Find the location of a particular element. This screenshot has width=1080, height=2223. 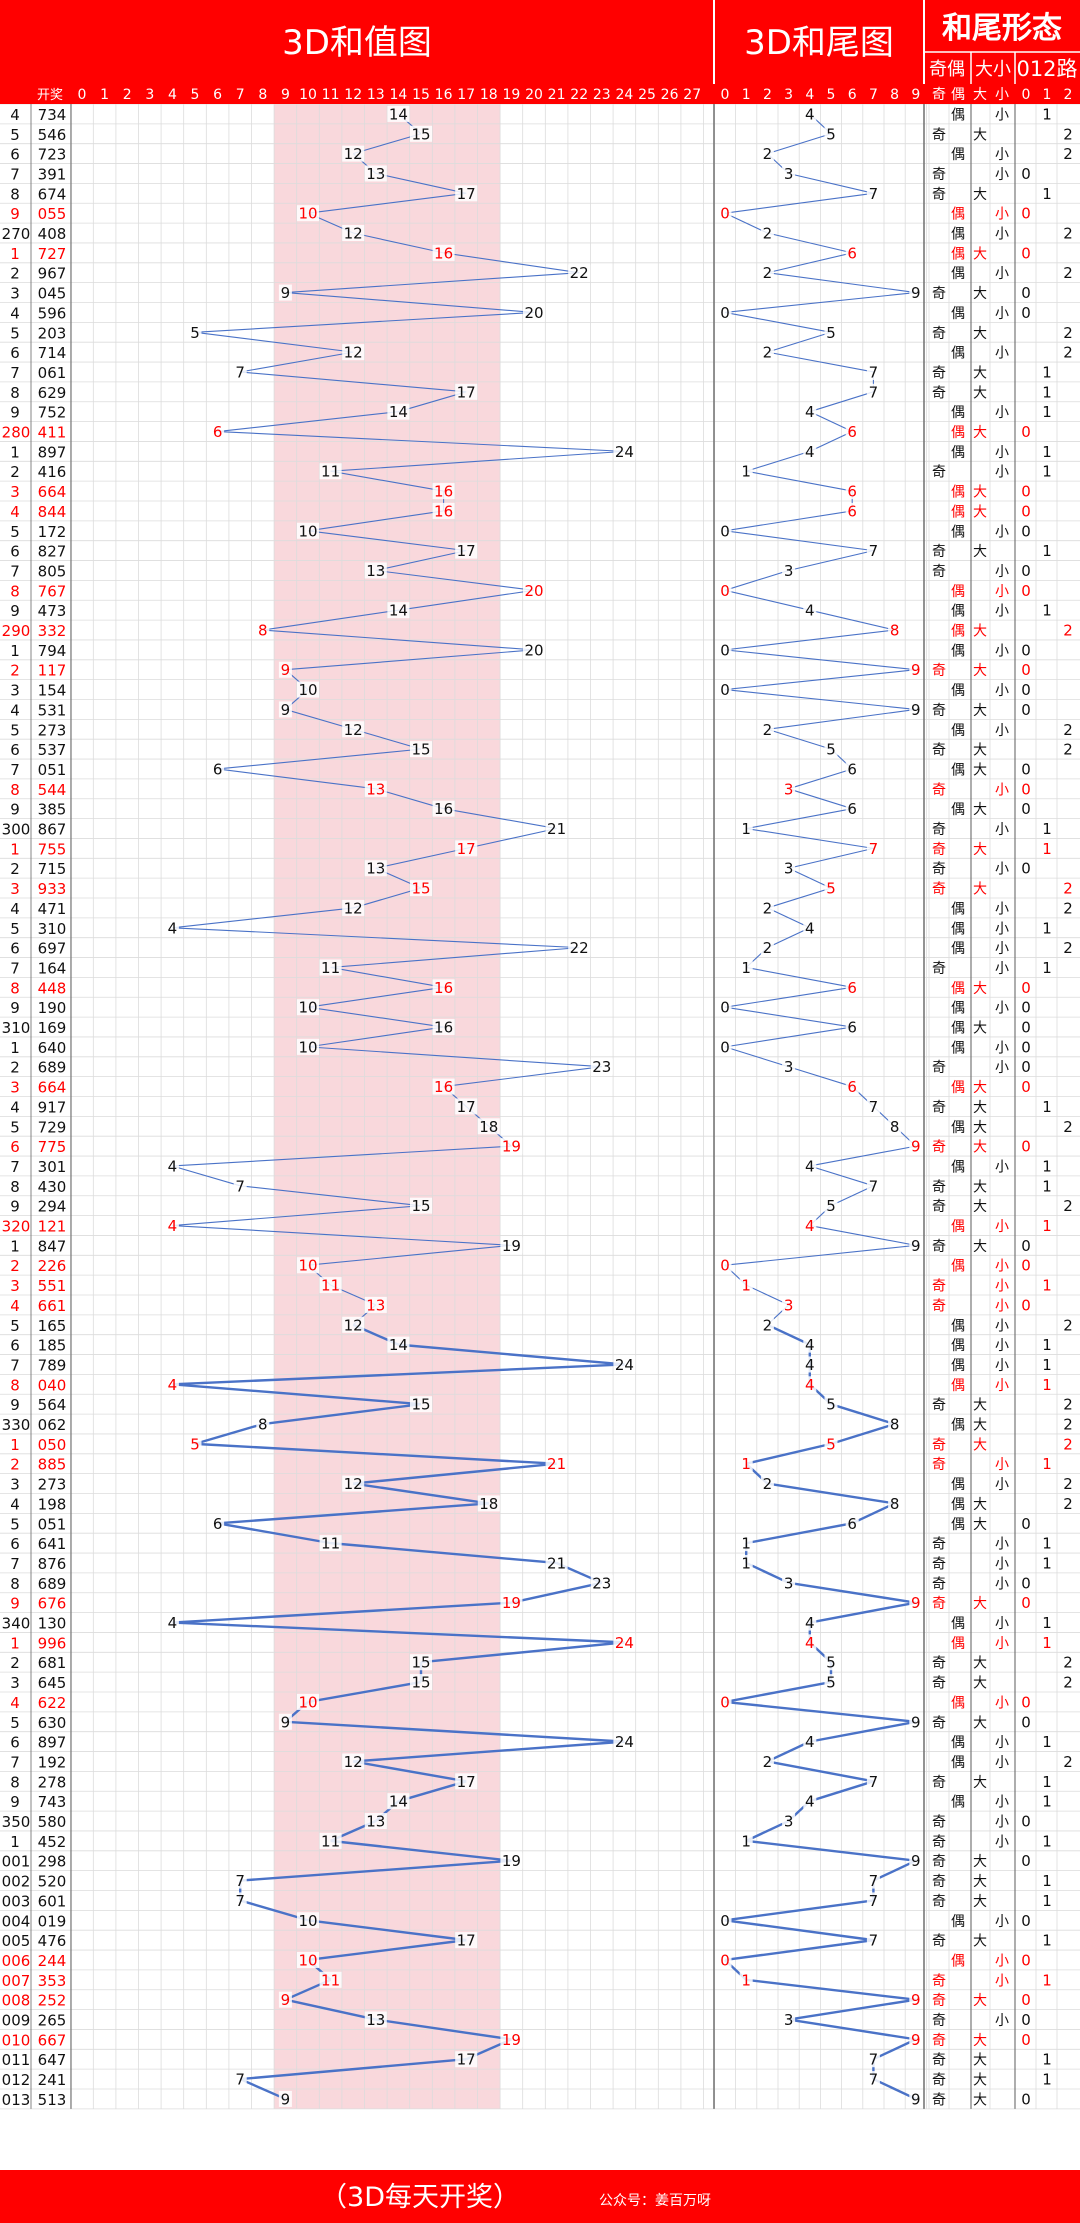

draw-number: 564 is located at coordinates (52, 1405).